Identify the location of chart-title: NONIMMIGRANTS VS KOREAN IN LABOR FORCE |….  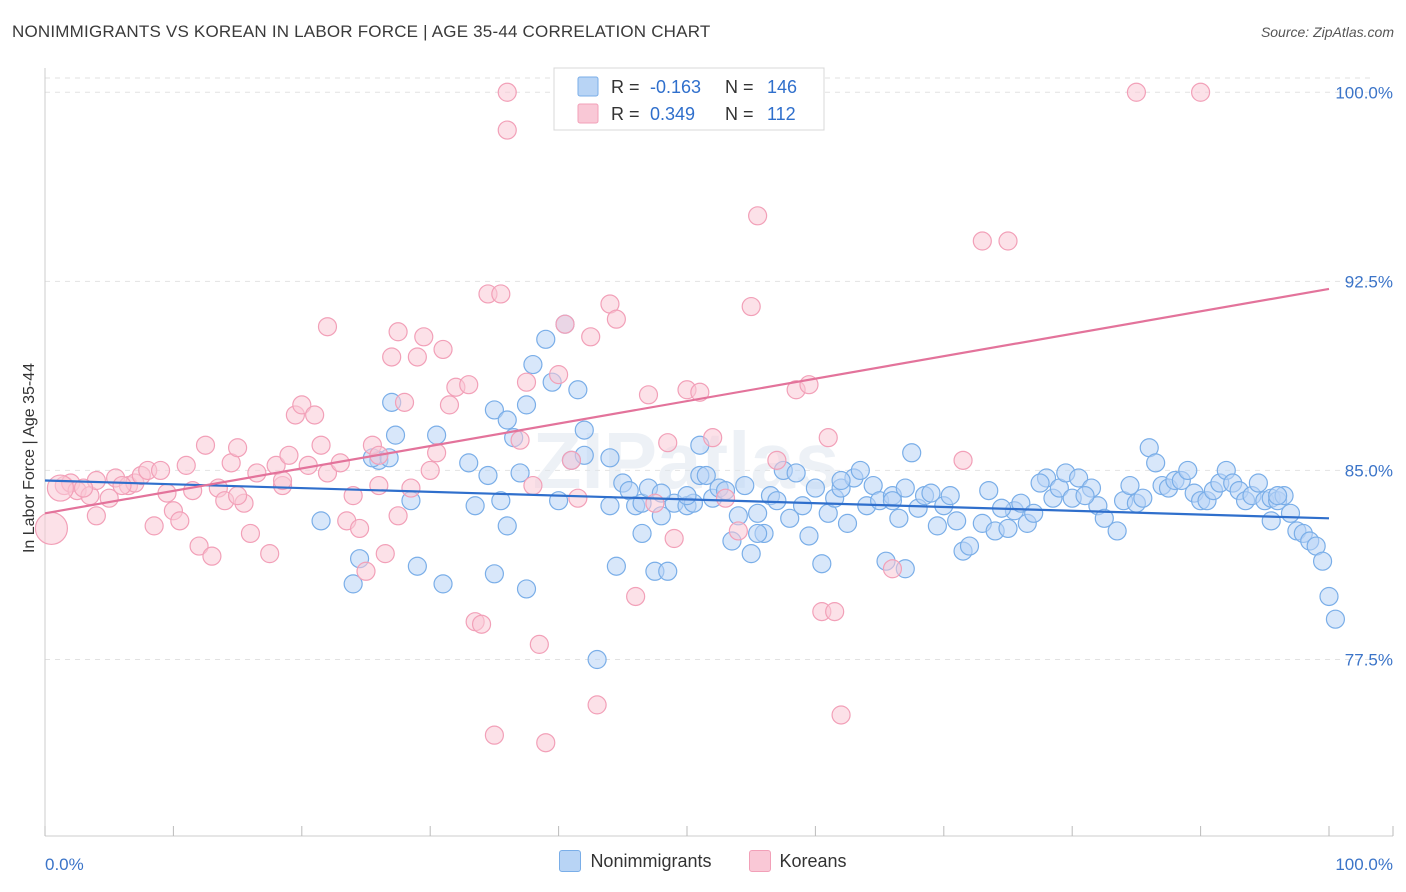
(361, 31).